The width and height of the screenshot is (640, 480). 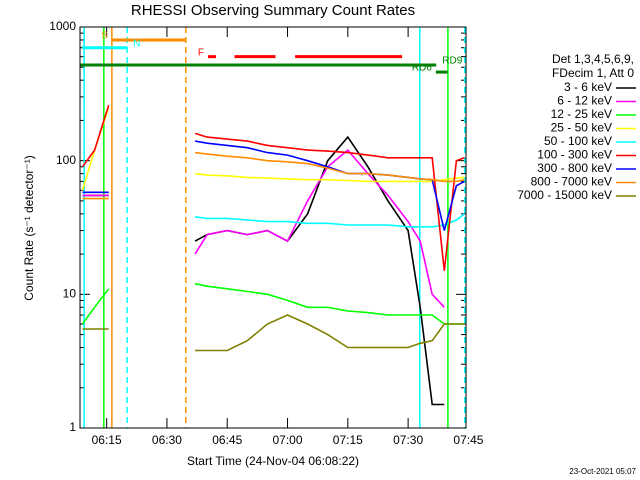 What do you see at coordinates (201, 52) in the screenshot?
I see `flag-label: F` at bounding box center [201, 52].